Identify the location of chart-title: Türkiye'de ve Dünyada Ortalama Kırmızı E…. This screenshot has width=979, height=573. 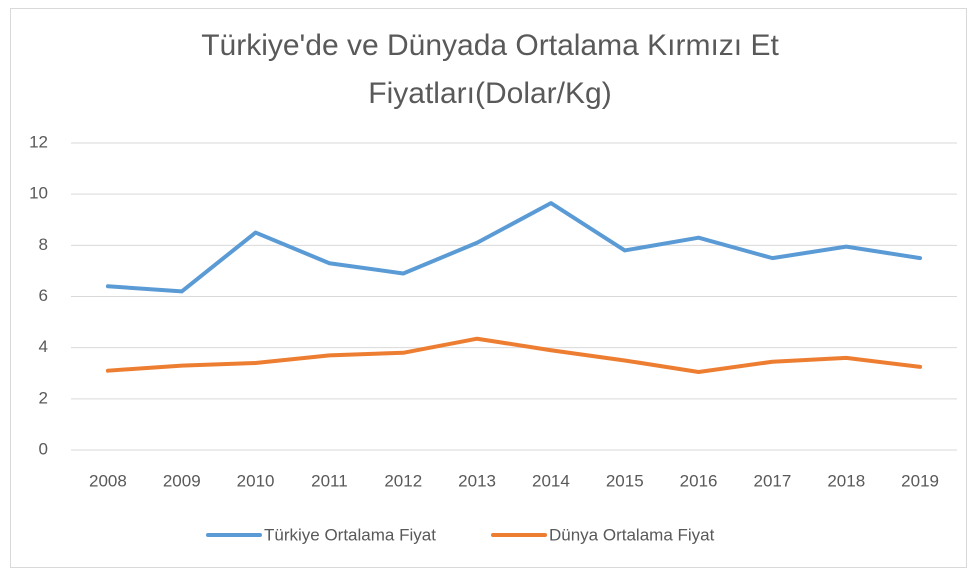
(490, 69).